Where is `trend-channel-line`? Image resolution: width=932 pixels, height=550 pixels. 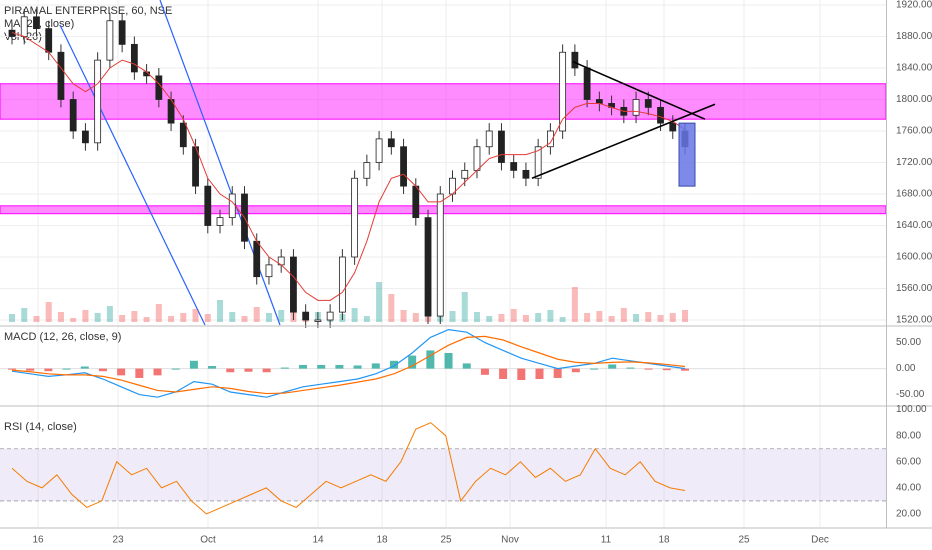
trend-channel-line is located at coordinates (132, 175).